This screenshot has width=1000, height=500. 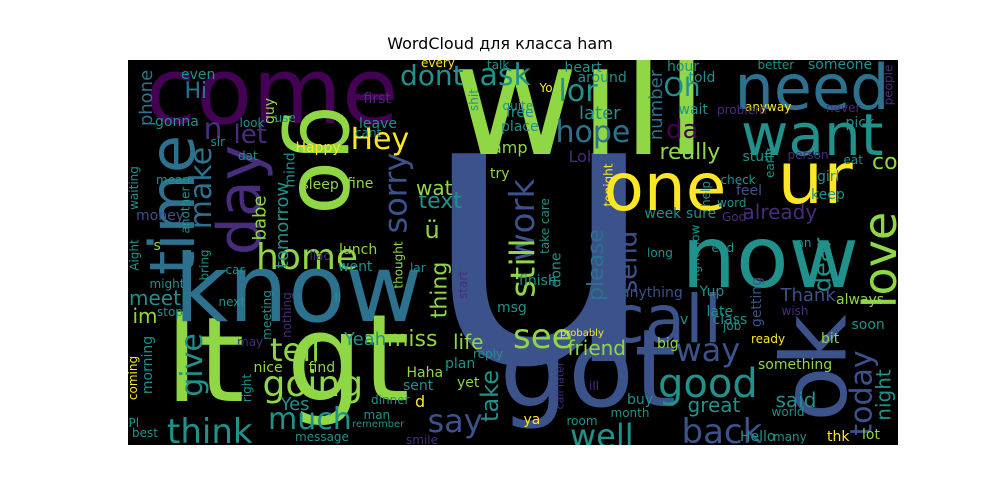 I want to click on word-know: know, so click(x=298, y=289).